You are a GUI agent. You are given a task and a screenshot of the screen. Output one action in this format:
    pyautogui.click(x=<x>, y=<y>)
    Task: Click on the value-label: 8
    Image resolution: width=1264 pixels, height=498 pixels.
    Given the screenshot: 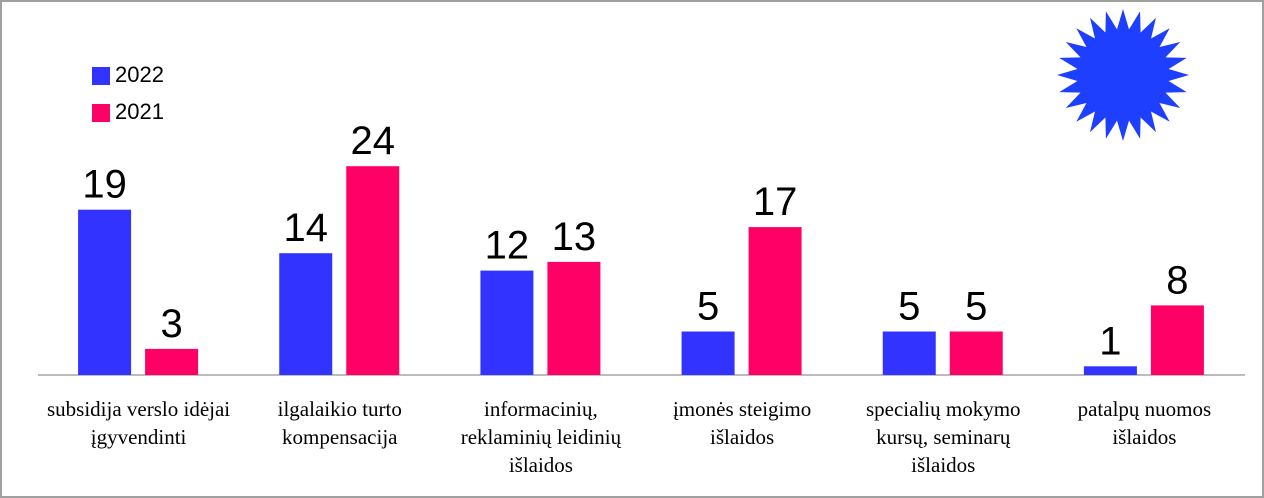 What is the action you would take?
    pyautogui.click(x=1177, y=280)
    